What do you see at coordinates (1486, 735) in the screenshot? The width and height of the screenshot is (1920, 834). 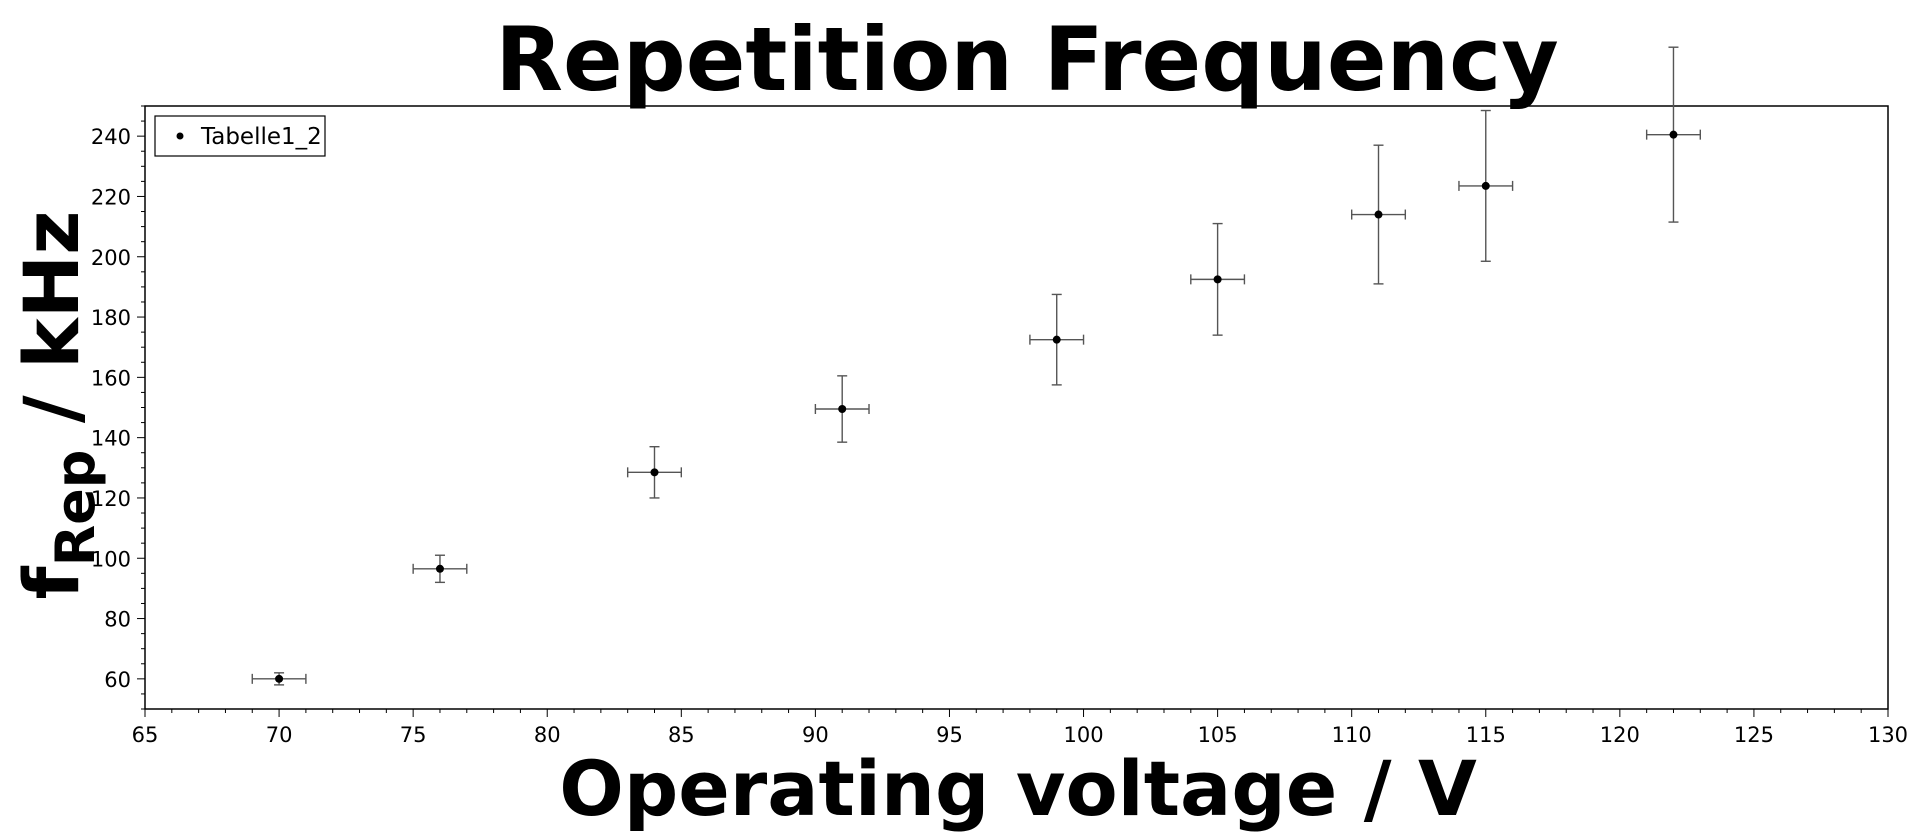 I see `x-tick-label: 115` at bounding box center [1486, 735].